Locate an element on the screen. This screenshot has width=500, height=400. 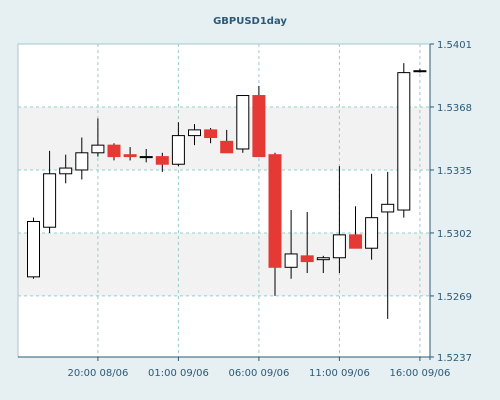
y-tick-label: 1.5335 is located at coordinates (454, 171).